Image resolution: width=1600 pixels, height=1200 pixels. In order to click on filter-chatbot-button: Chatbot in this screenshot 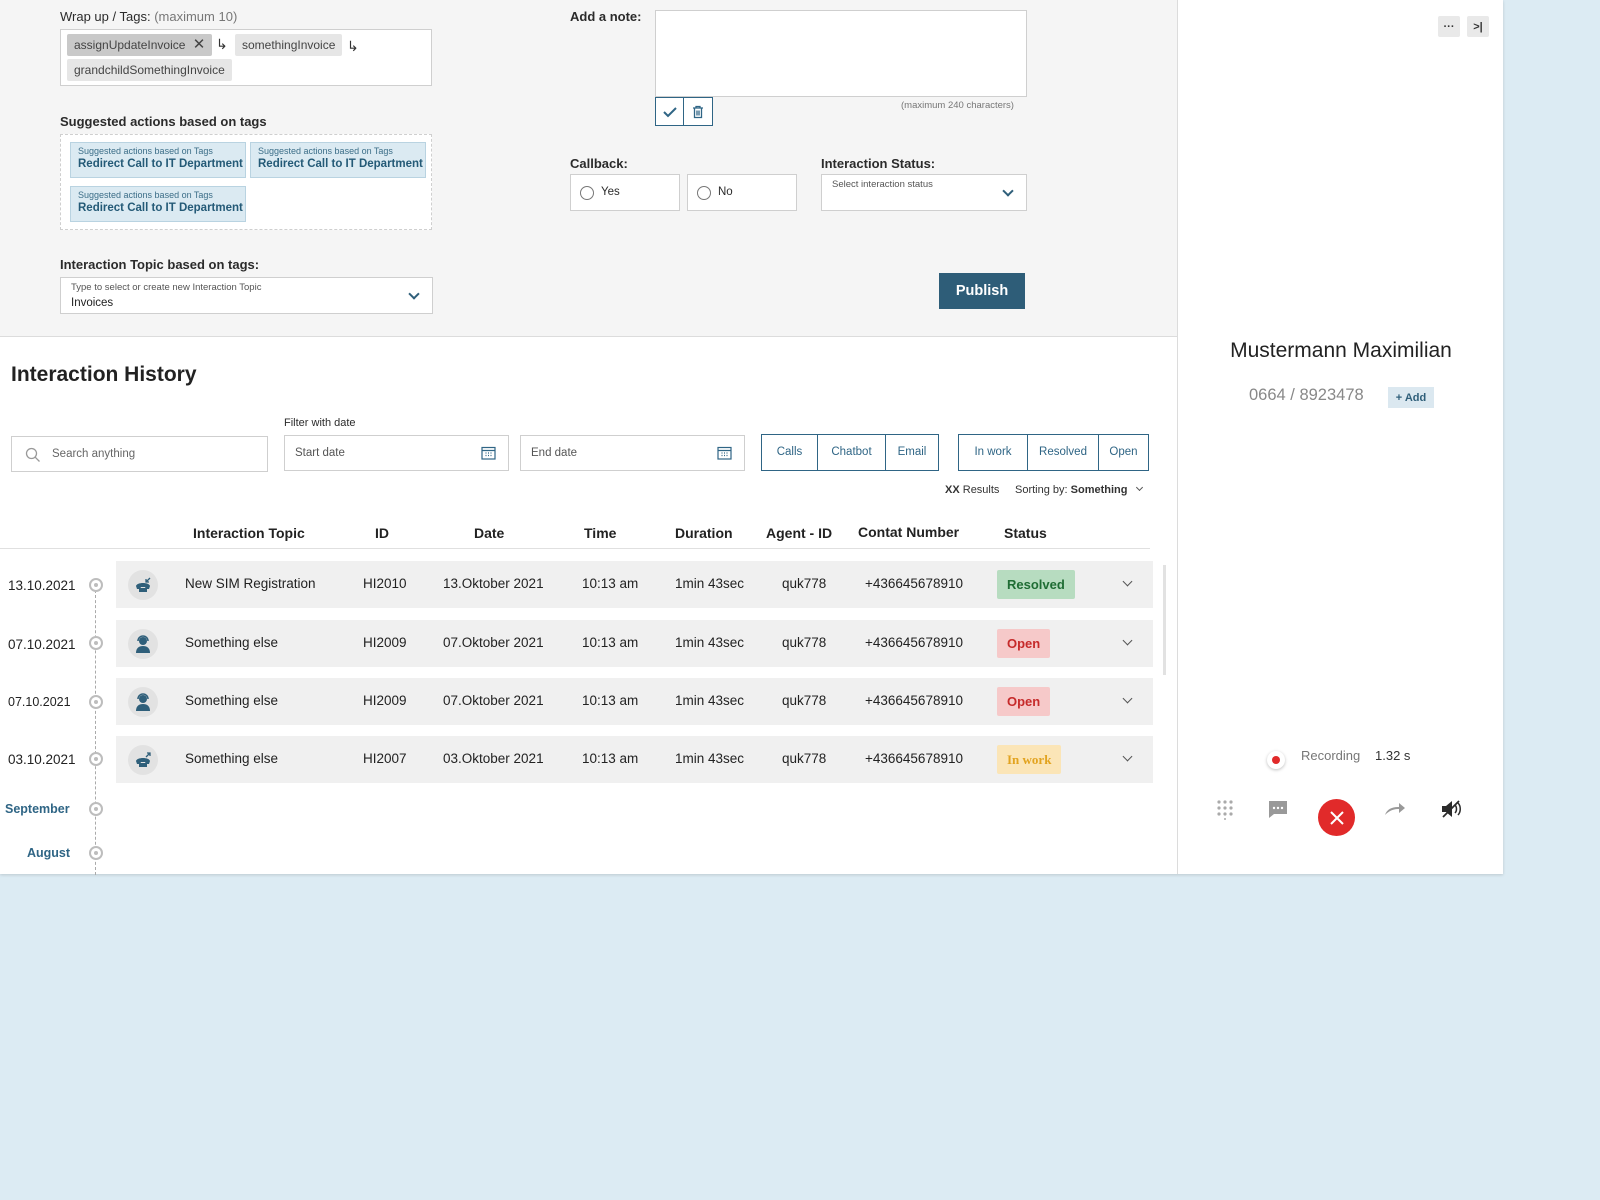, I will do `click(852, 452)`.